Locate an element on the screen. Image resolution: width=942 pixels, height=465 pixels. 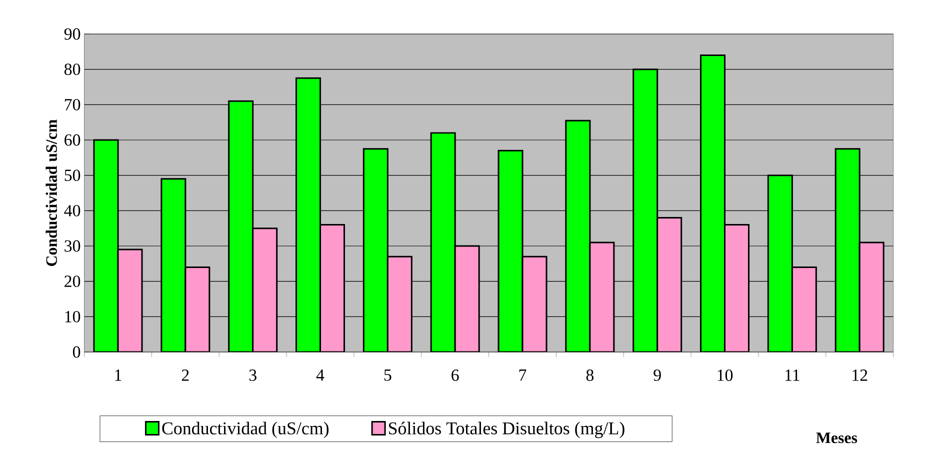
y-tick-label: 30 is located at coordinates (72, 246).